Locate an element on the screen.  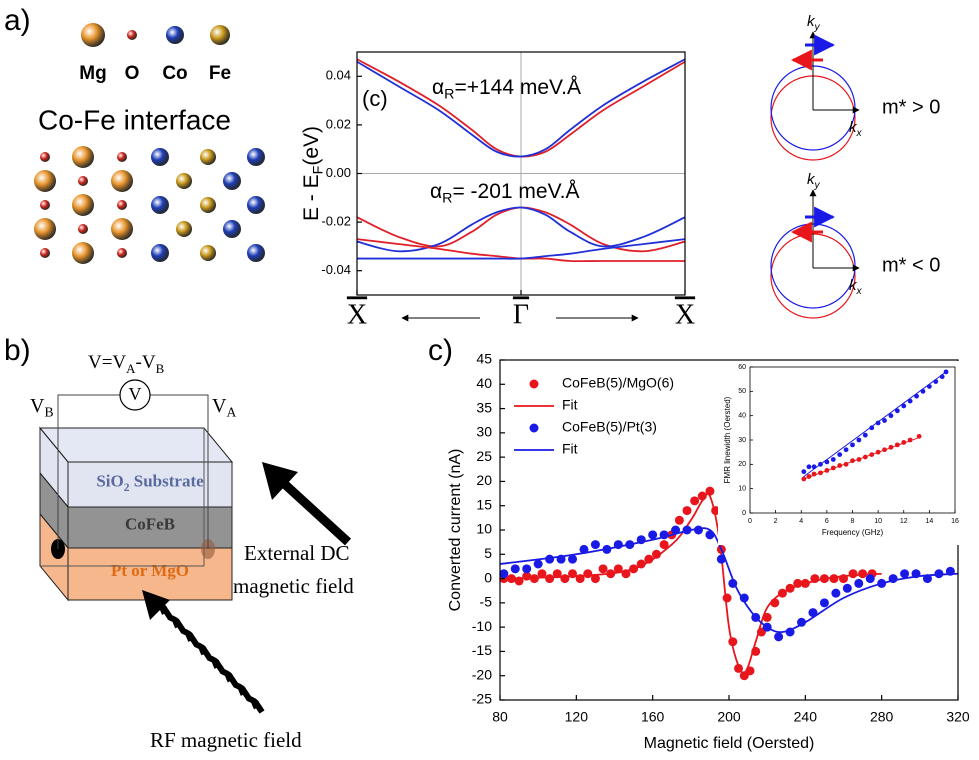
layer-label: Pt or MgO is located at coordinates (150, 570).